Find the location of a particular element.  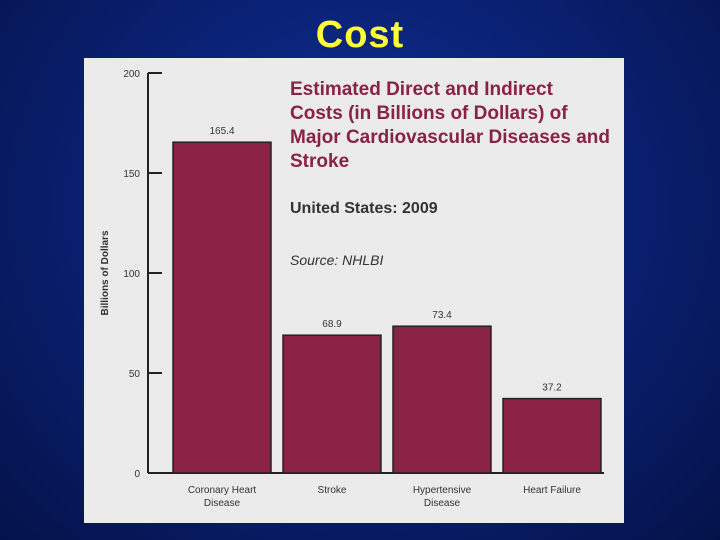

chart-subtitle: United States: 2009 is located at coordinates (364, 208).